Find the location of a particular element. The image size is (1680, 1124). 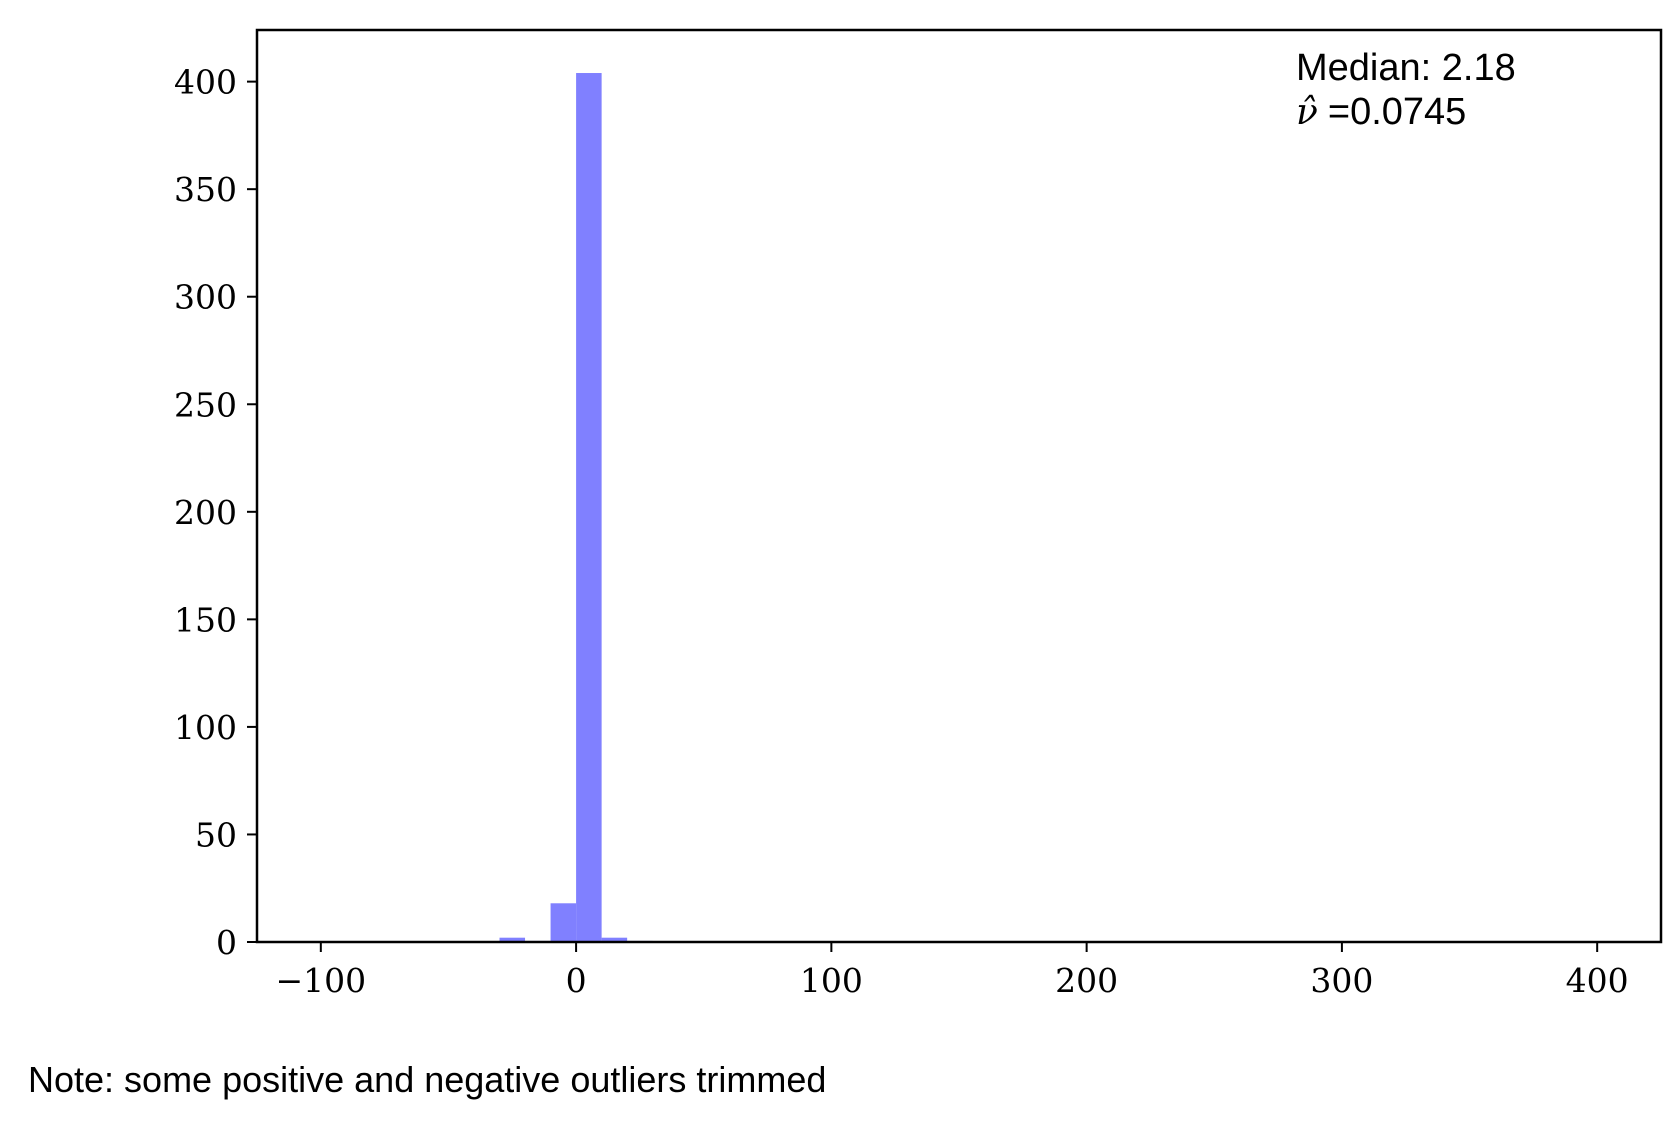

y-tick-label: 50 is located at coordinates (216, 834).